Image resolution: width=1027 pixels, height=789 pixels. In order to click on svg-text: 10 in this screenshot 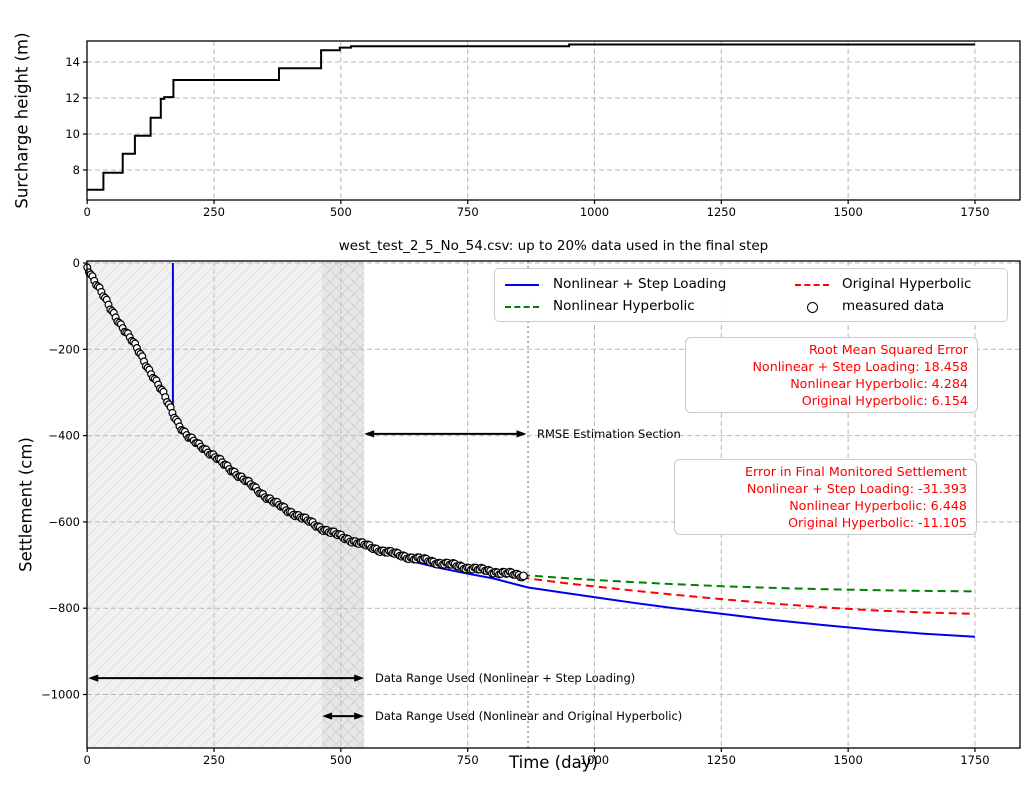, I will do `click(72, 134)`.